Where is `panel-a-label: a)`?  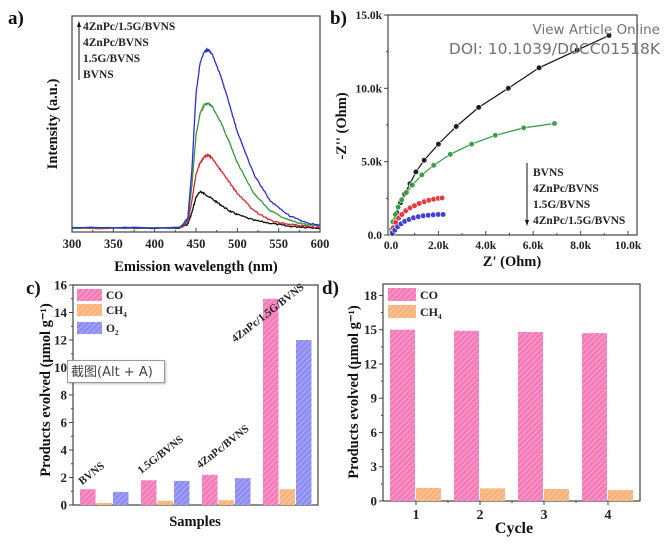
panel-a-label: a) is located at coordinates (16, 18).